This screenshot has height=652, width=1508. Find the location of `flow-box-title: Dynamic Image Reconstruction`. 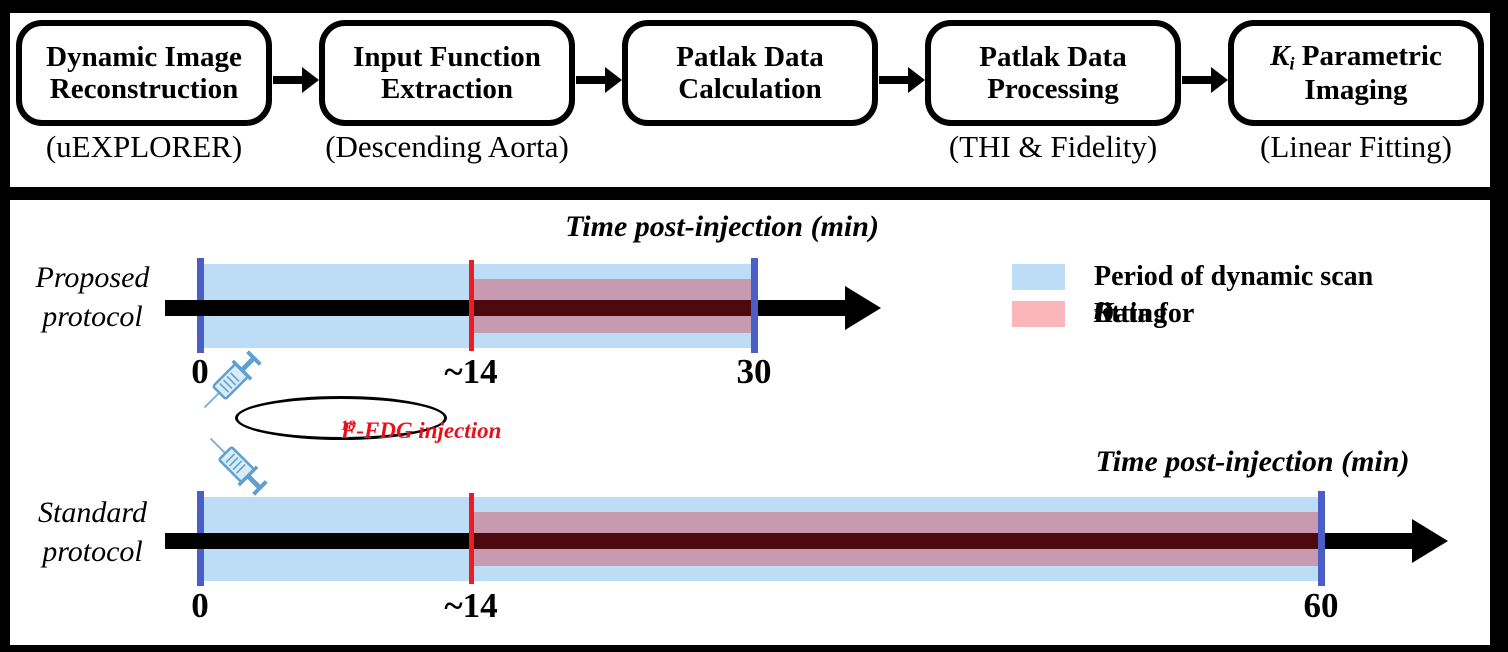

flow-box-title: Dynamic Image Reconstruction is located at coordinates (144, 72).